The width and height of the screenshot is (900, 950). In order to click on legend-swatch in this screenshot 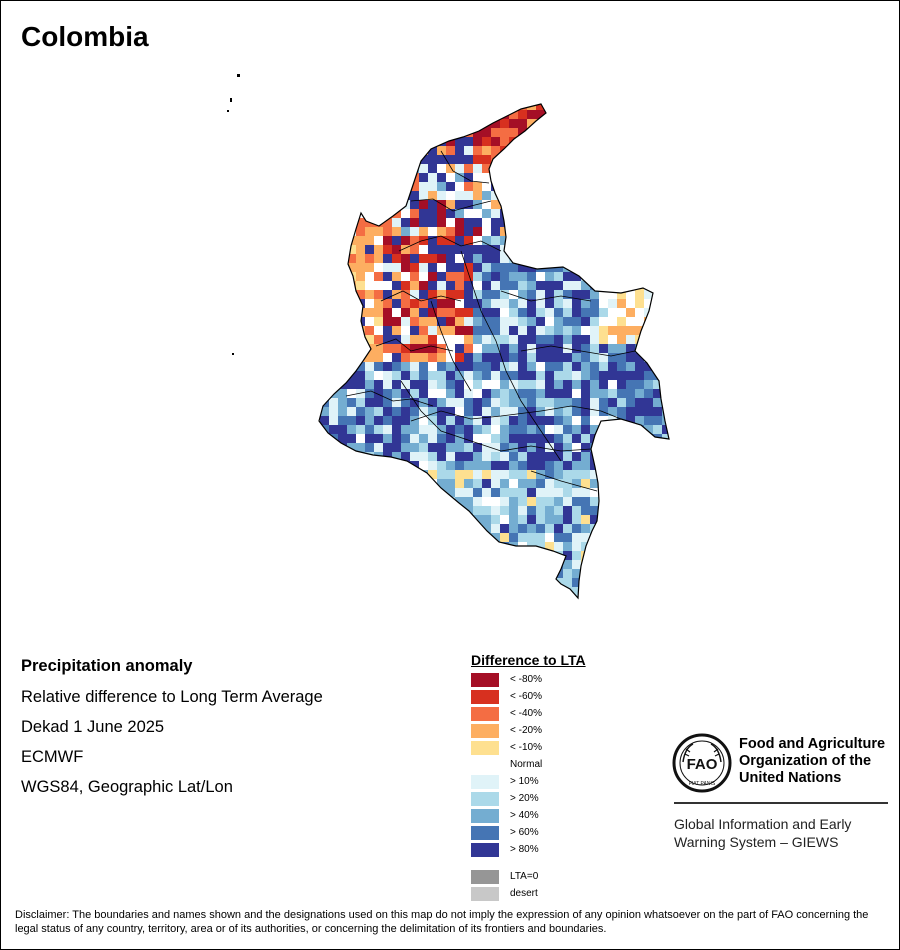, I will do `click(485, 833)`.